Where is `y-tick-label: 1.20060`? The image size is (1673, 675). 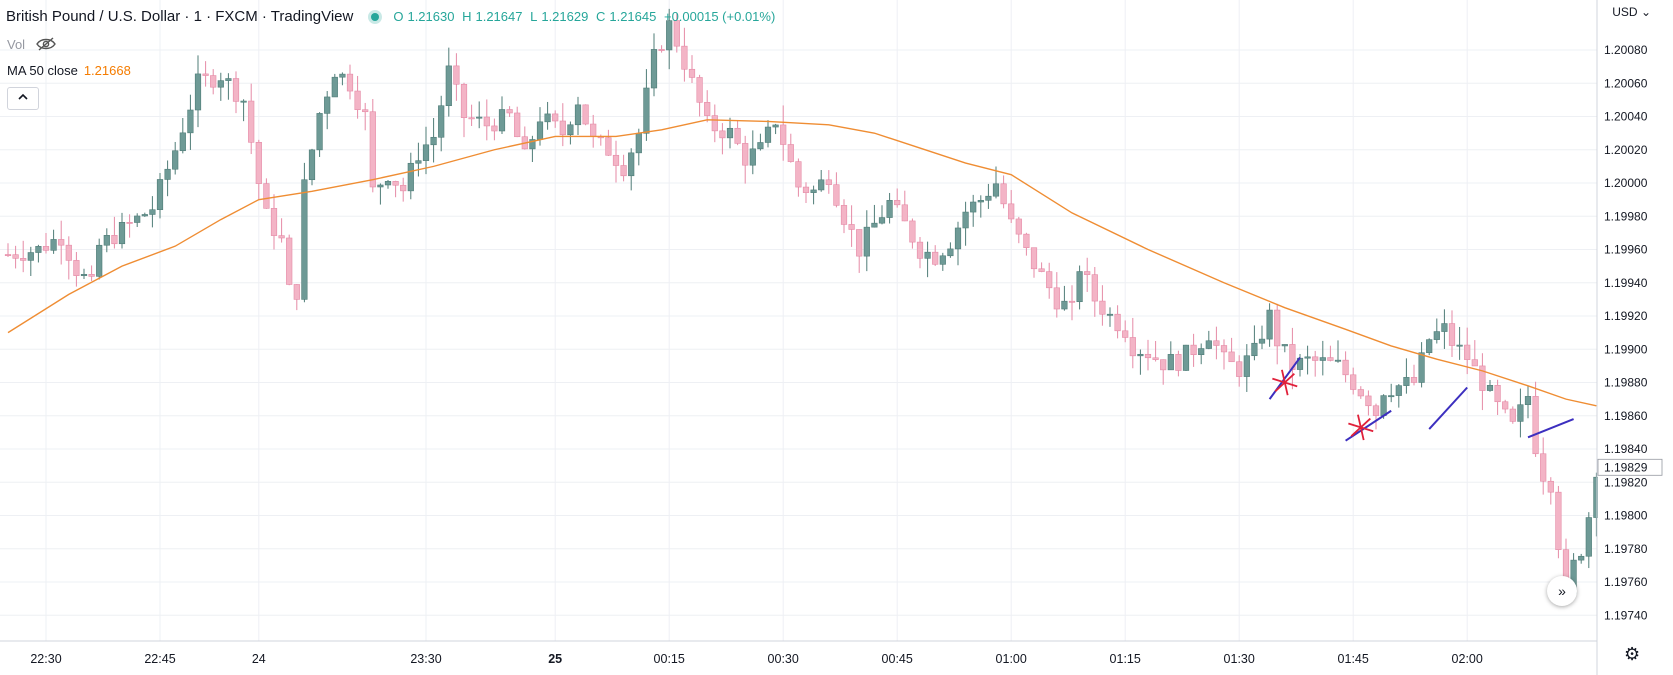
y-tick-label: 1.20060 is located at coordinates (1626, 83).